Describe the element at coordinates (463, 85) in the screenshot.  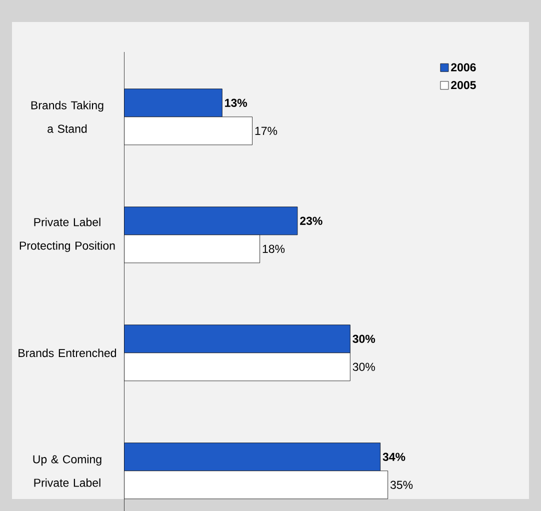
I see `legend-label: 2005` at that location.